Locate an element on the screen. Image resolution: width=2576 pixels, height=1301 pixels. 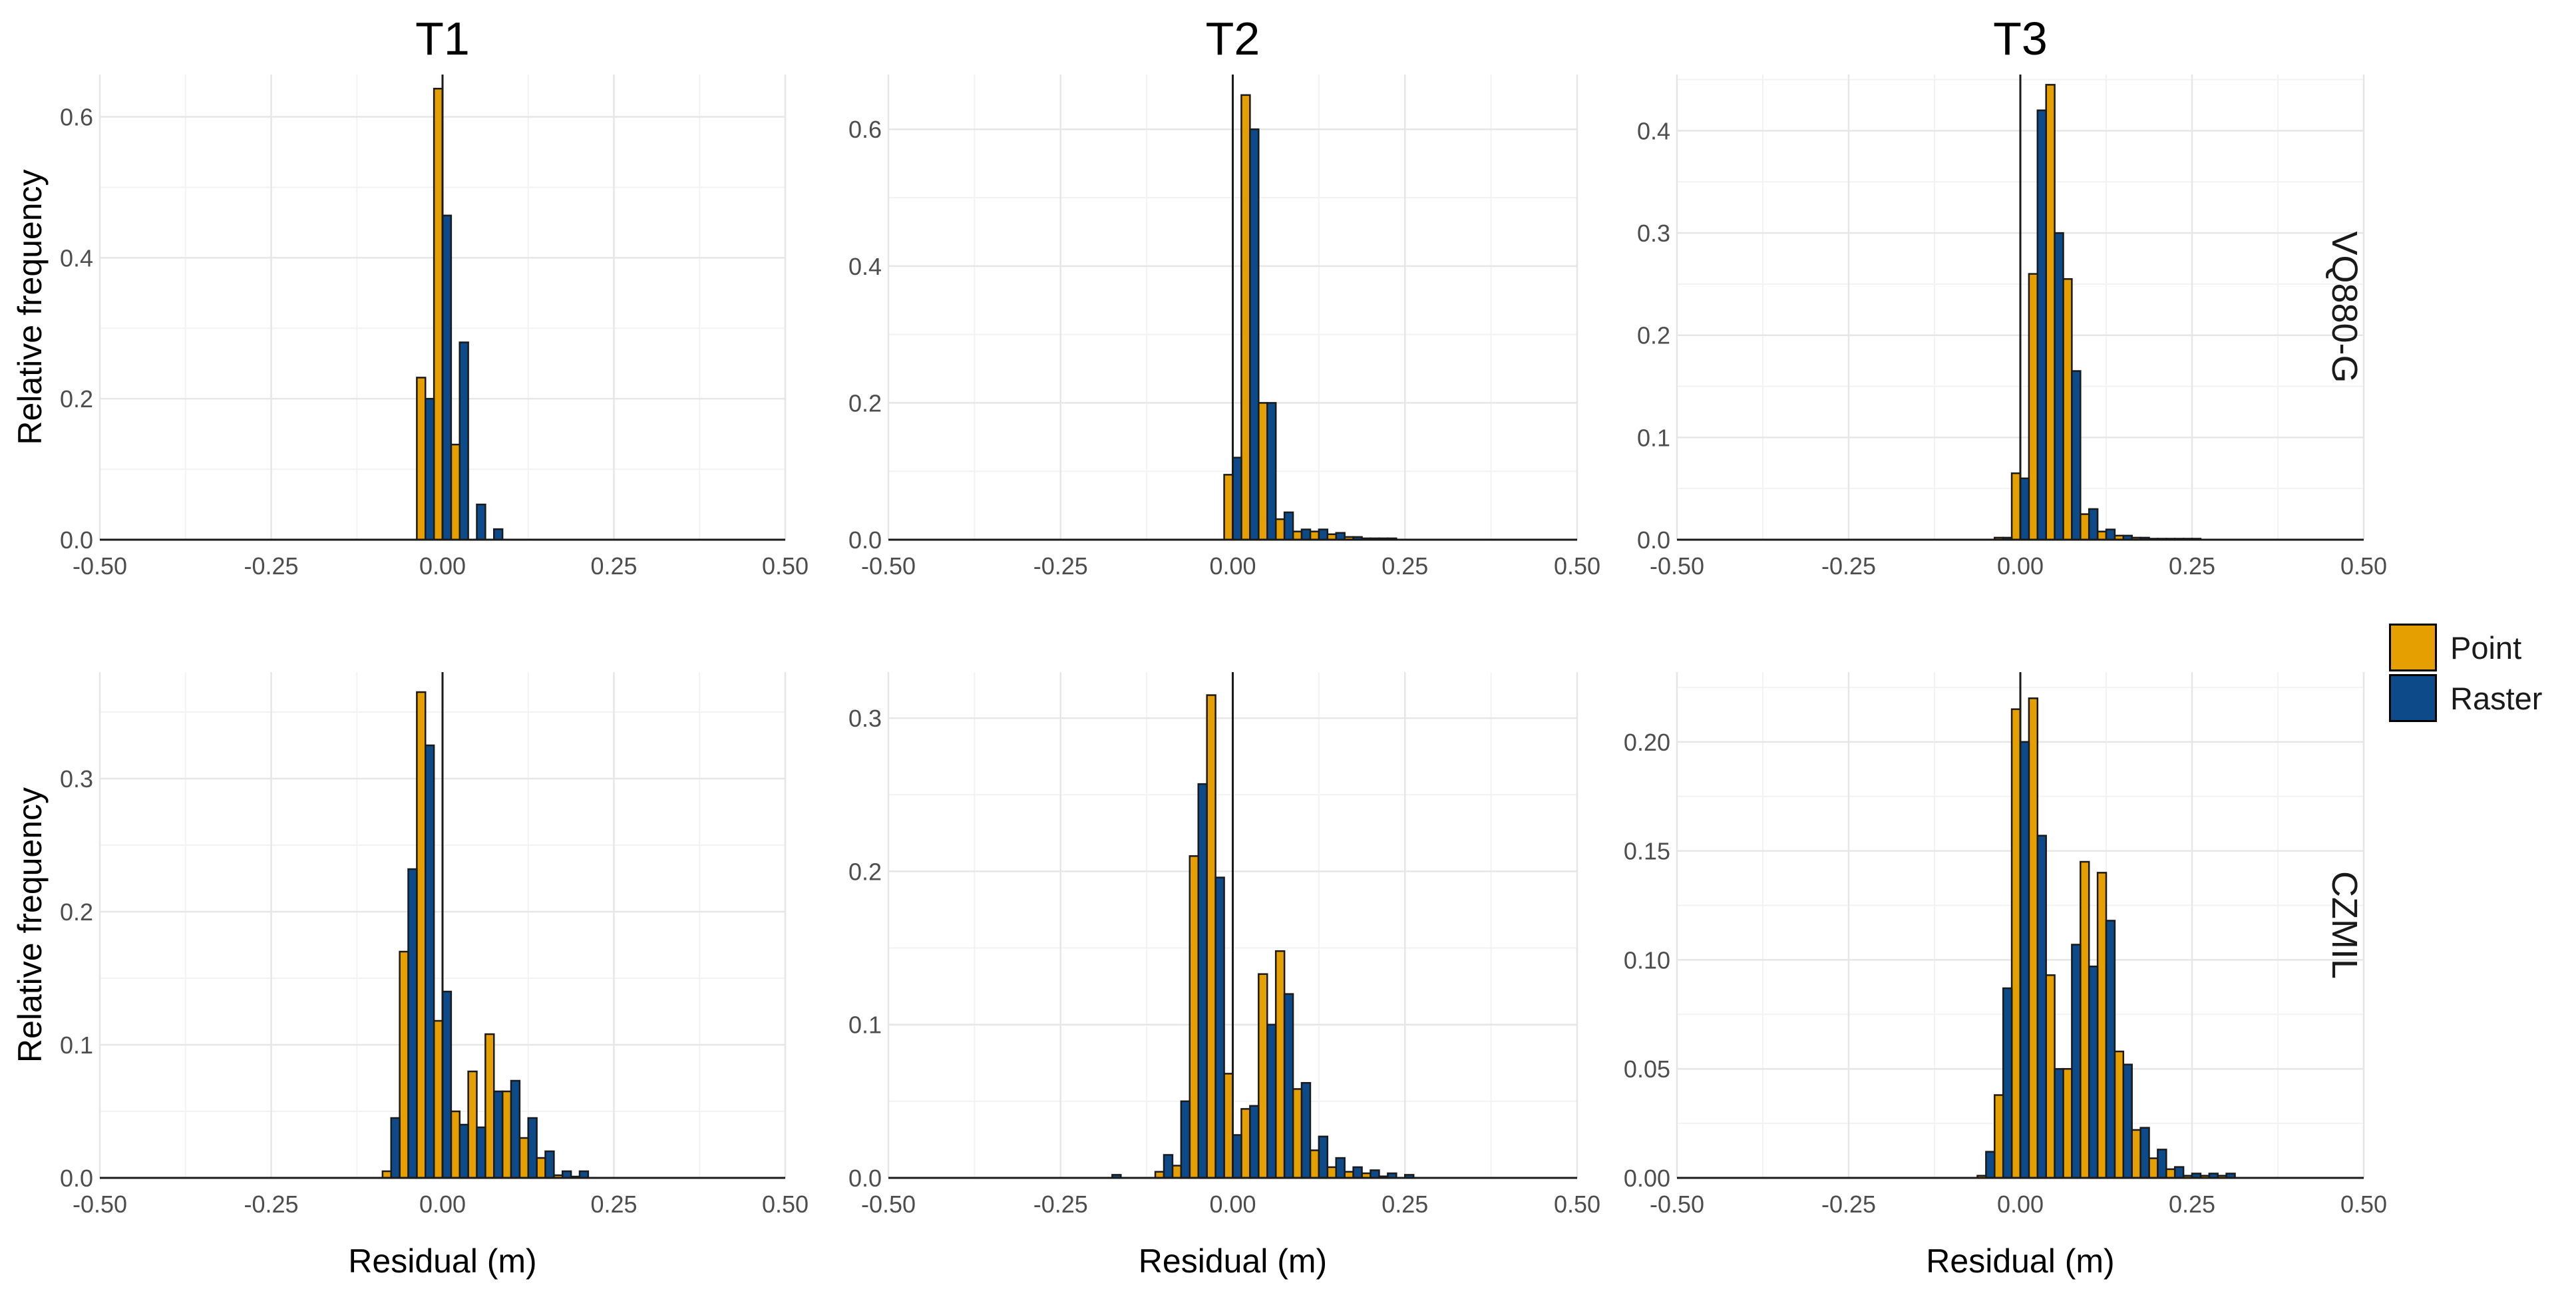
legend-swatch-raster is located at coordinates (2413, 698).